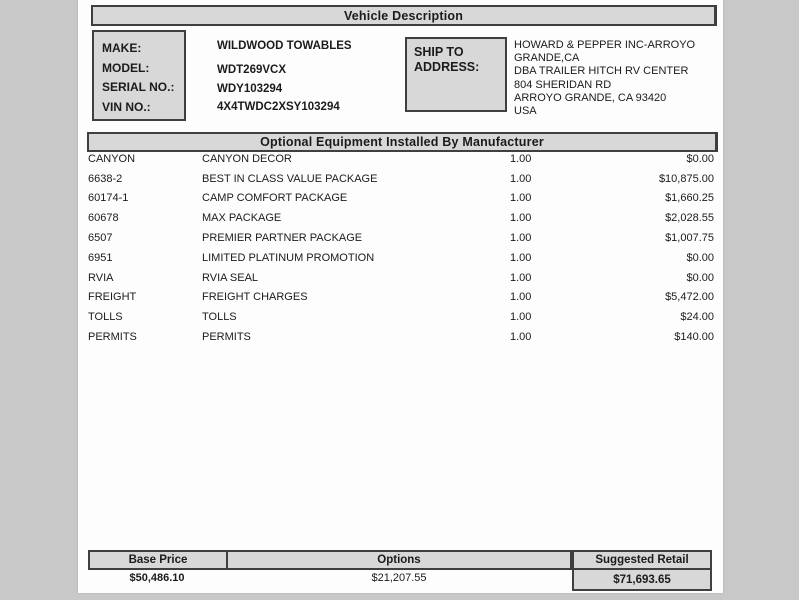 The image size is (799, 600). I want to click on table-row: CANYON CANYON DECOR 1.00 $0.00, so click(402, 159).